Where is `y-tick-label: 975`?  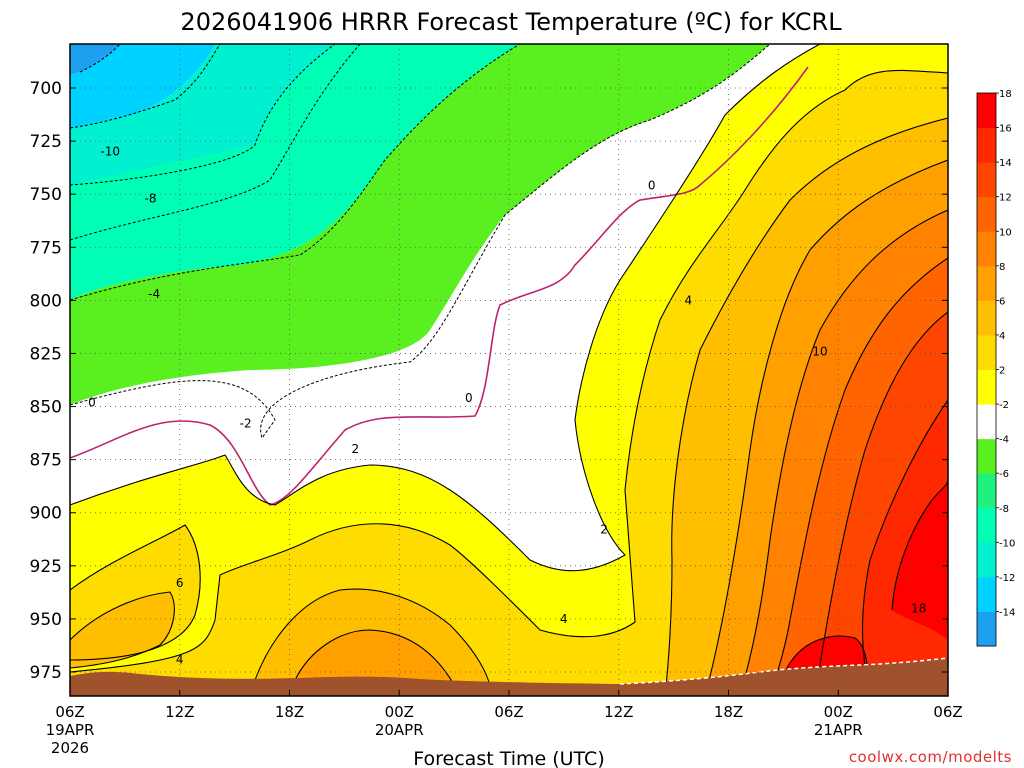 y-tick-label: 975 is located at coordinates (46, 673).